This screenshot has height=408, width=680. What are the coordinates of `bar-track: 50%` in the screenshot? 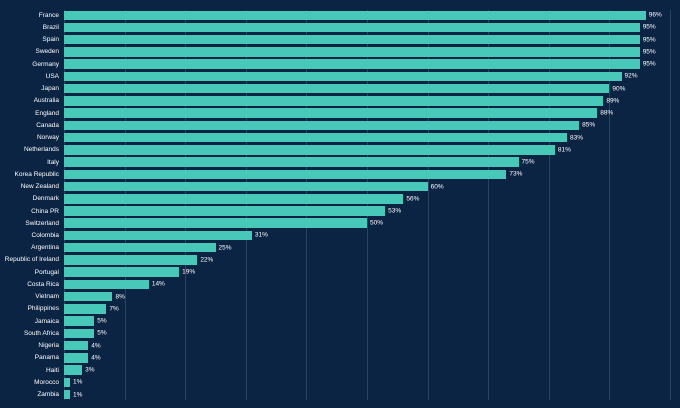 It's located at (367, 223).